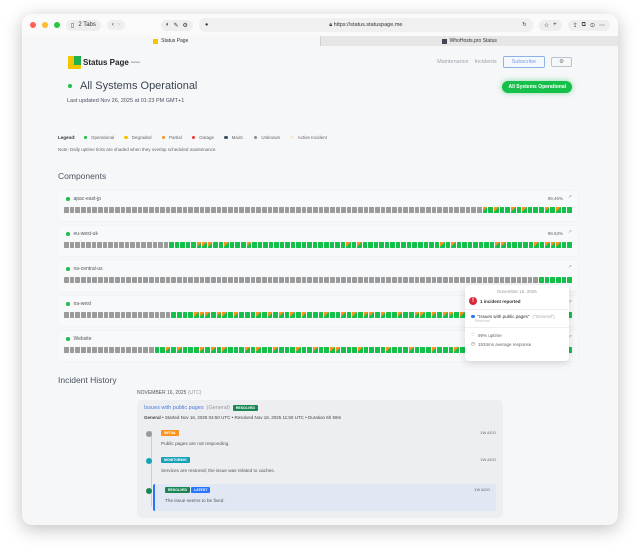 Image resolution: width=640 pixels, height=554 pixels. Describe the element at coordinates (365, 25) in the screenshot. I see `address-bar: ● 🔒︎ https://status.statuspage.me ↻` at that location.